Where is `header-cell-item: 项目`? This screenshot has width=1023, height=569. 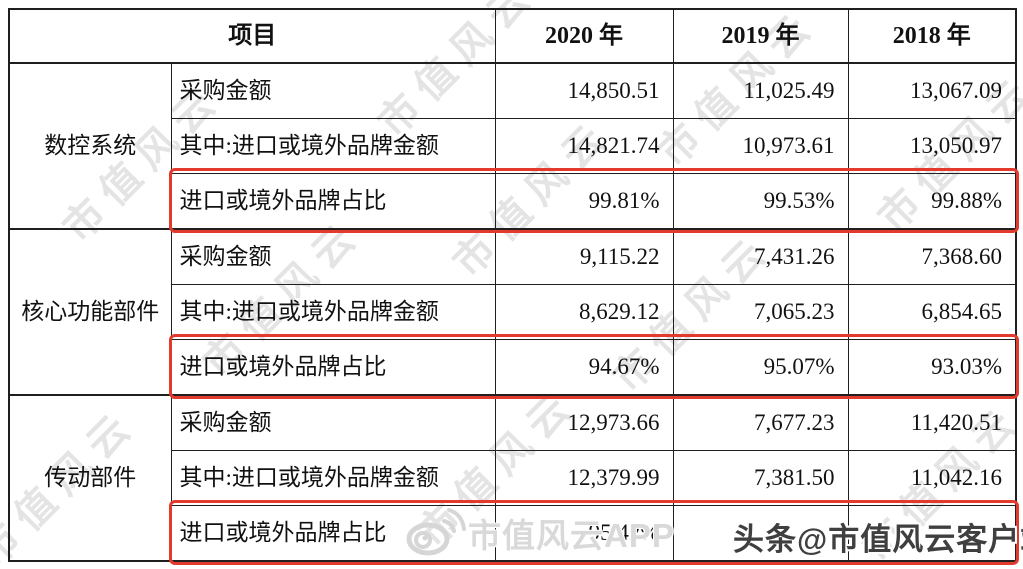 header-cell-item: 项目 is located at coordinates (252, 36).